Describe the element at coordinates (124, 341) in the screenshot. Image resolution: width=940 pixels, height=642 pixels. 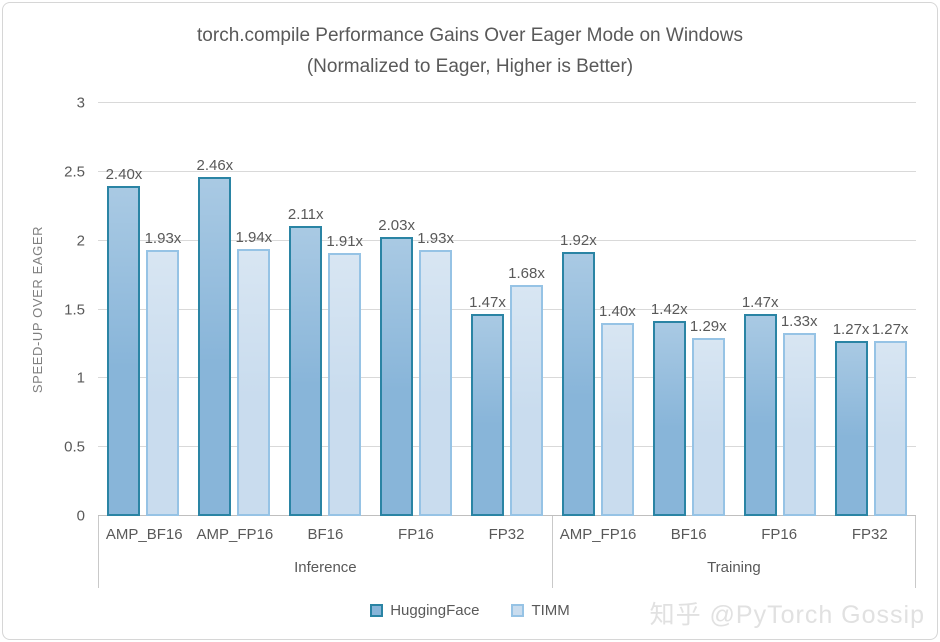
I see `bar-huggingface-amp_bf16: 2.40x` at that location.